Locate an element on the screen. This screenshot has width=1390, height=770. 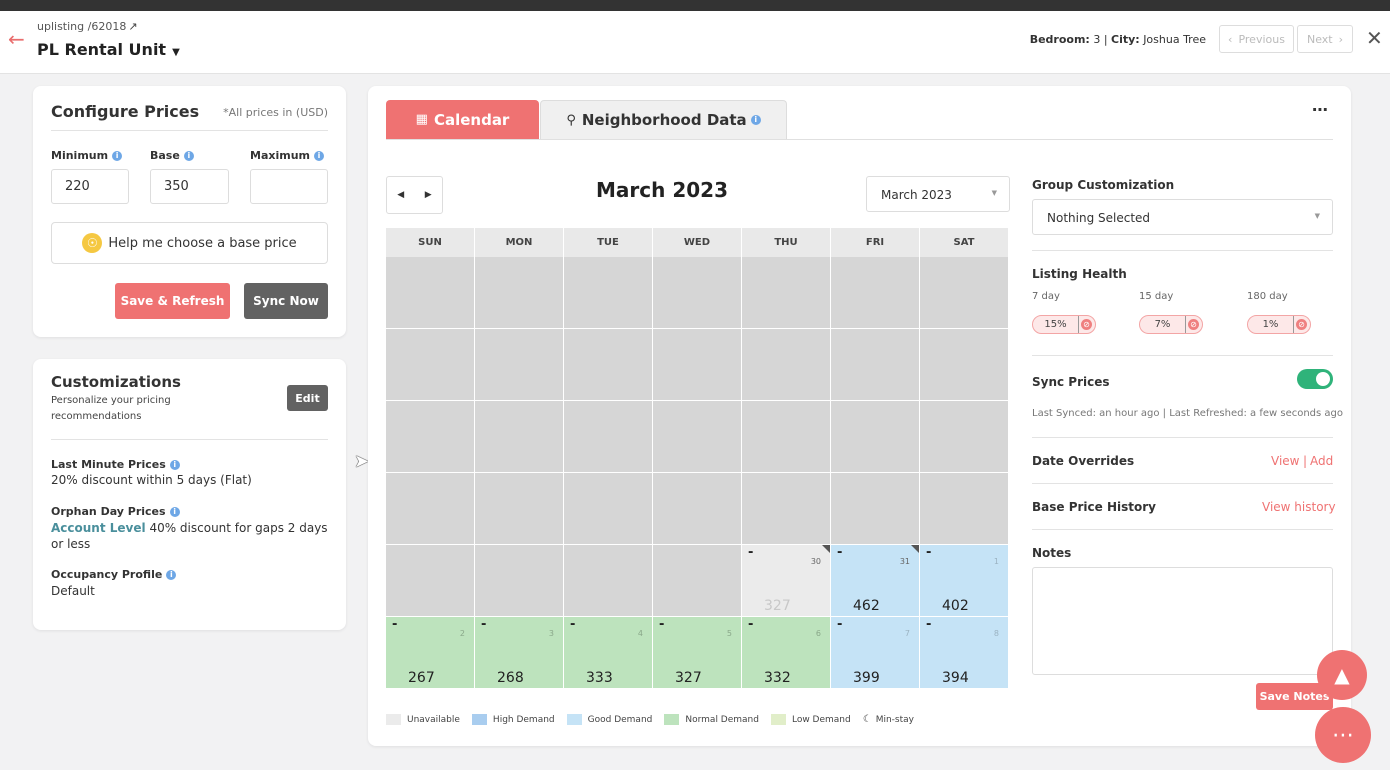
day-cell: - 2 267 is located at coordinates (430, 653).